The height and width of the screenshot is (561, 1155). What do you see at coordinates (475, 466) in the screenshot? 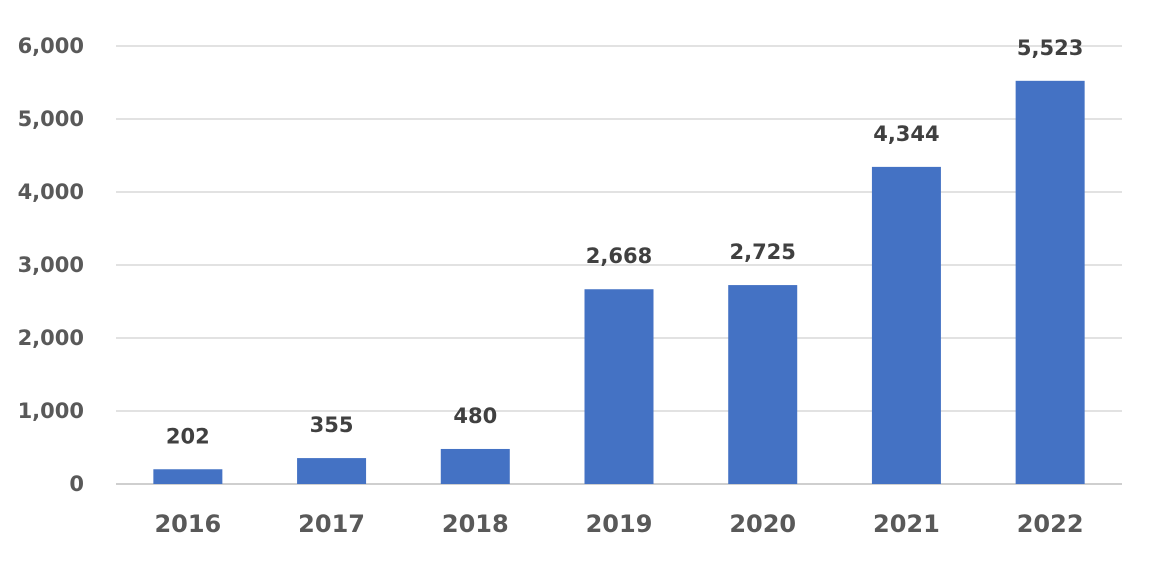
I see `bar-2018` at bounding box center [475, 466].